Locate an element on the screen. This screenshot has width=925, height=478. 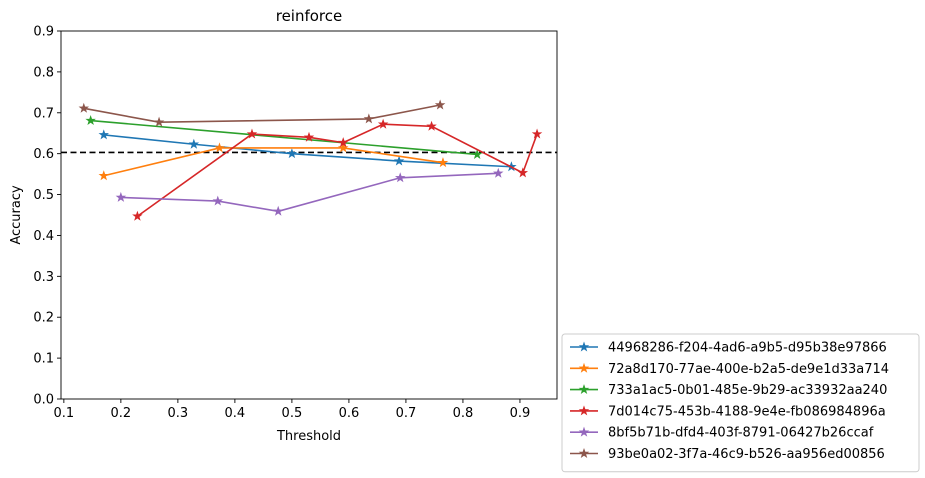
y-tick-label: 0.1 is located at coordinates (43, 359).